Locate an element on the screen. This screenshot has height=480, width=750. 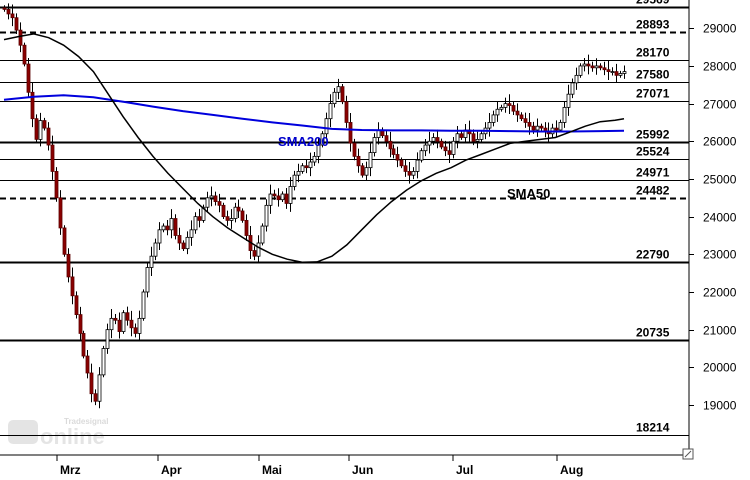
x-axis: Mrz Apr Mai Jun Jul Aug is located at coordinates (319, 466).